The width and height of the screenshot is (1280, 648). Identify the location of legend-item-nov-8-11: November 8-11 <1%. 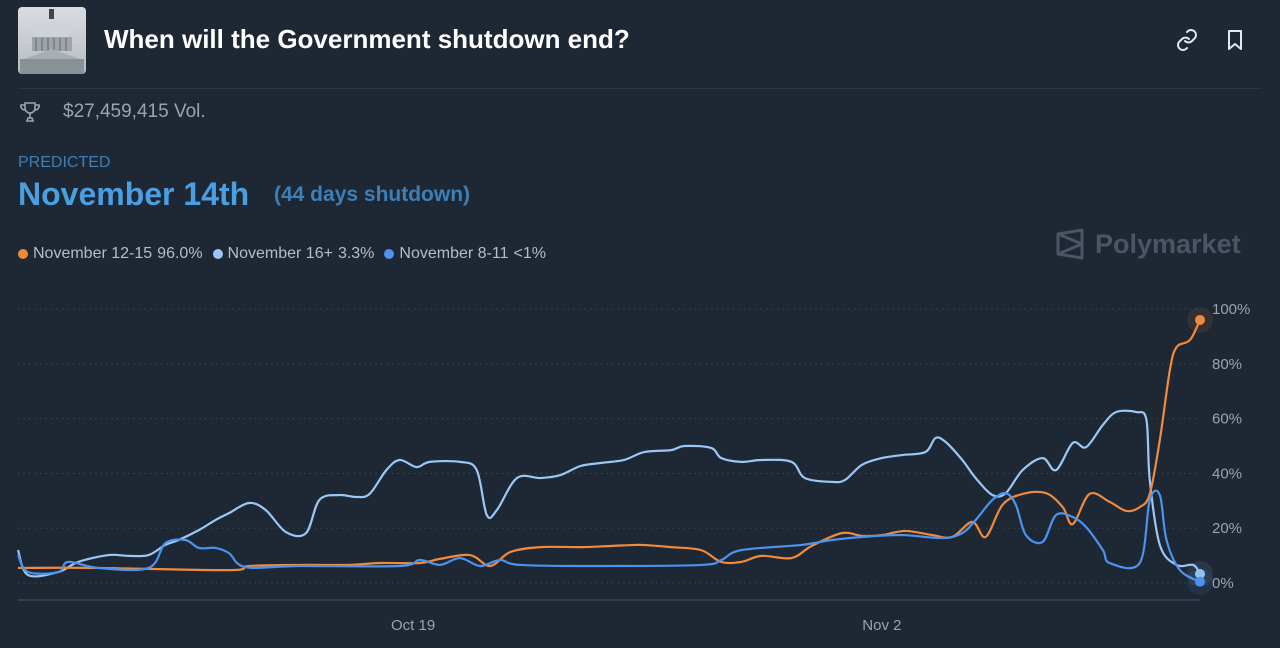
(465, 254).